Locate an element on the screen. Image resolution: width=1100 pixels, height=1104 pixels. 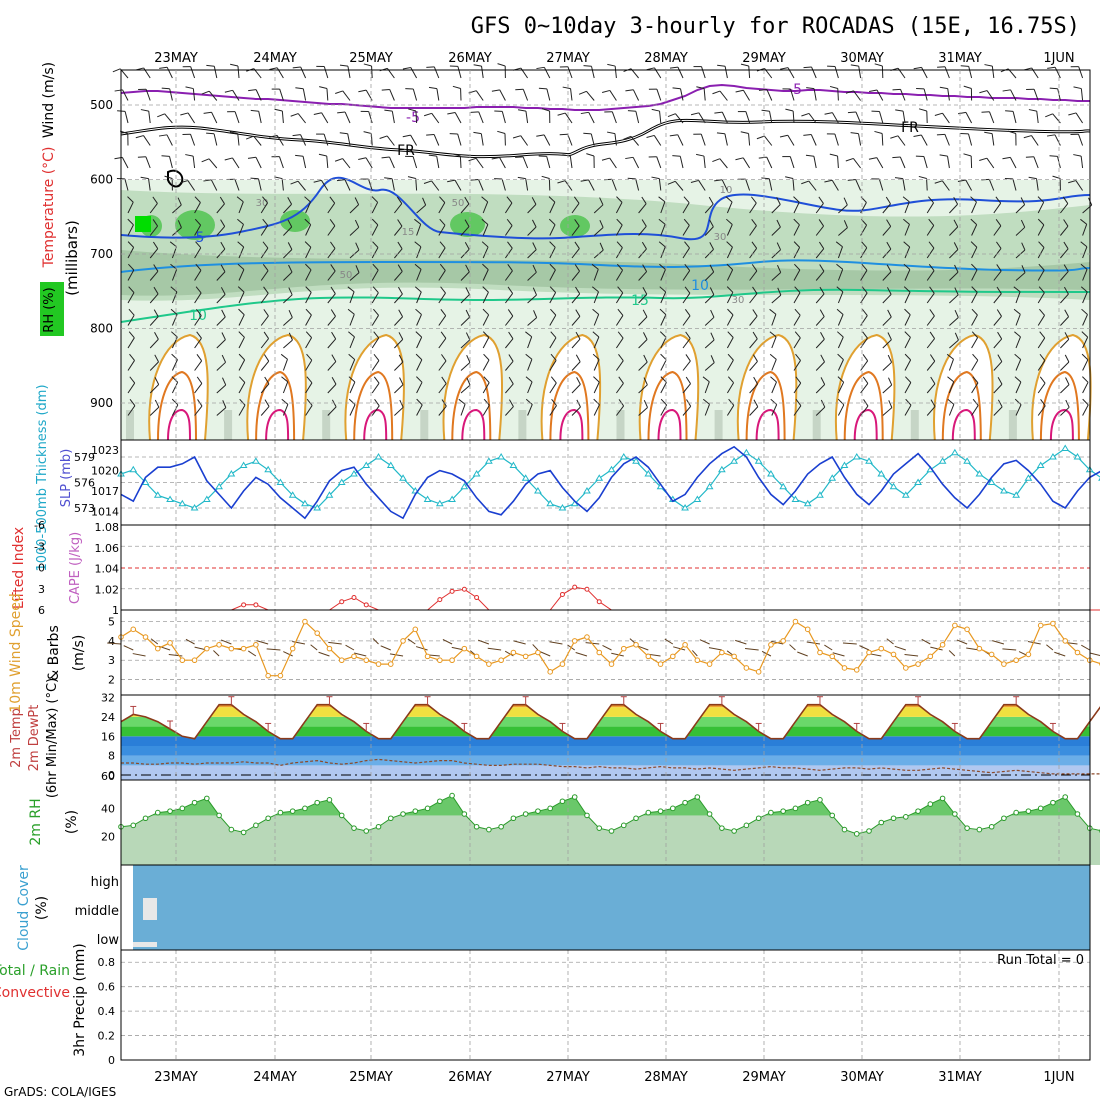
slp-tick-label: 1023 is located at coordinates (105, 450).